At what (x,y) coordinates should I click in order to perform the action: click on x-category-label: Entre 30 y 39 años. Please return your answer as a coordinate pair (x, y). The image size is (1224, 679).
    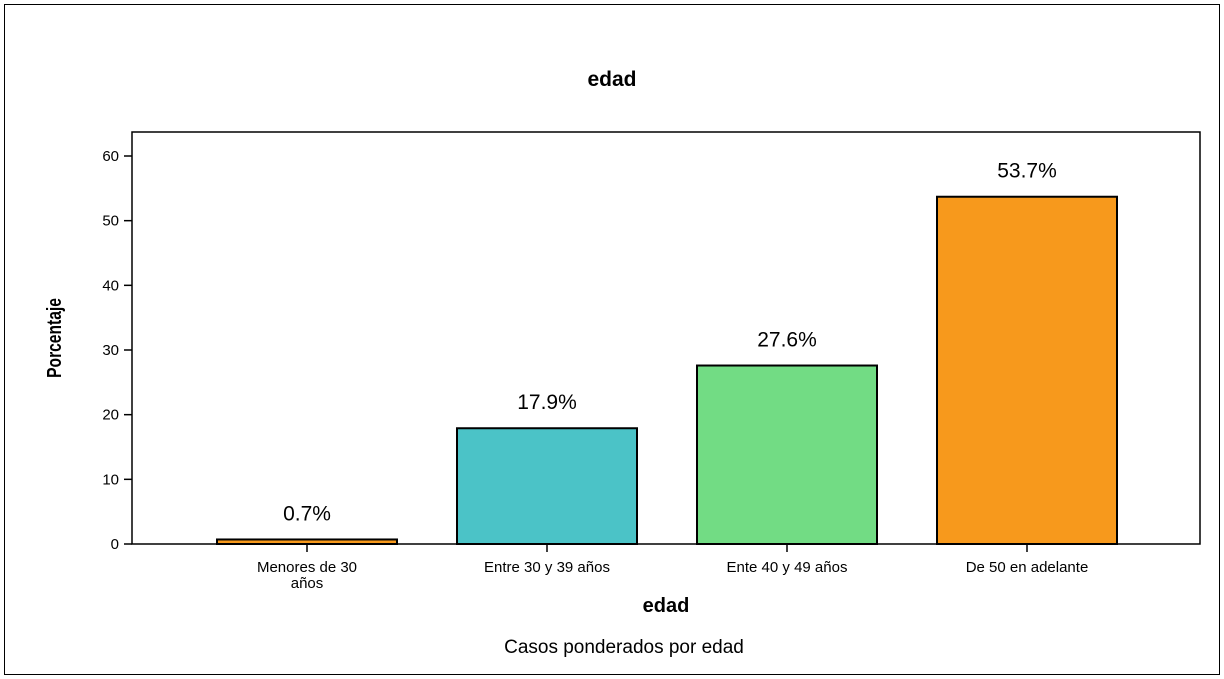
    Looking at the image, I should click on (547, 567).